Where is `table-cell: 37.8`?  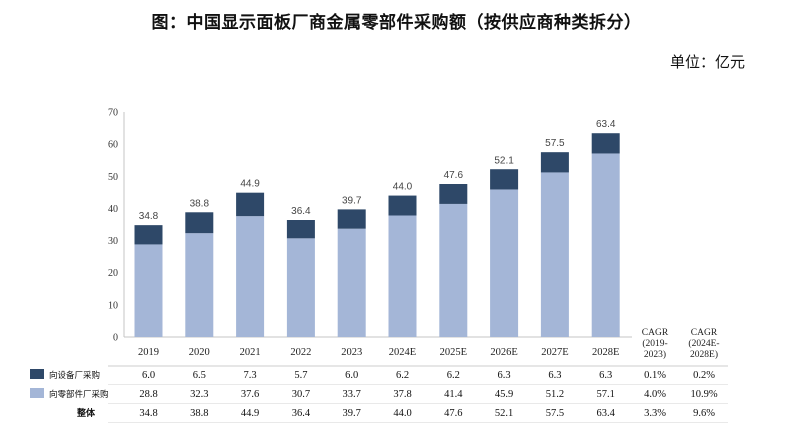
table-cell: 37.8 is located at coordinates (402, 394).